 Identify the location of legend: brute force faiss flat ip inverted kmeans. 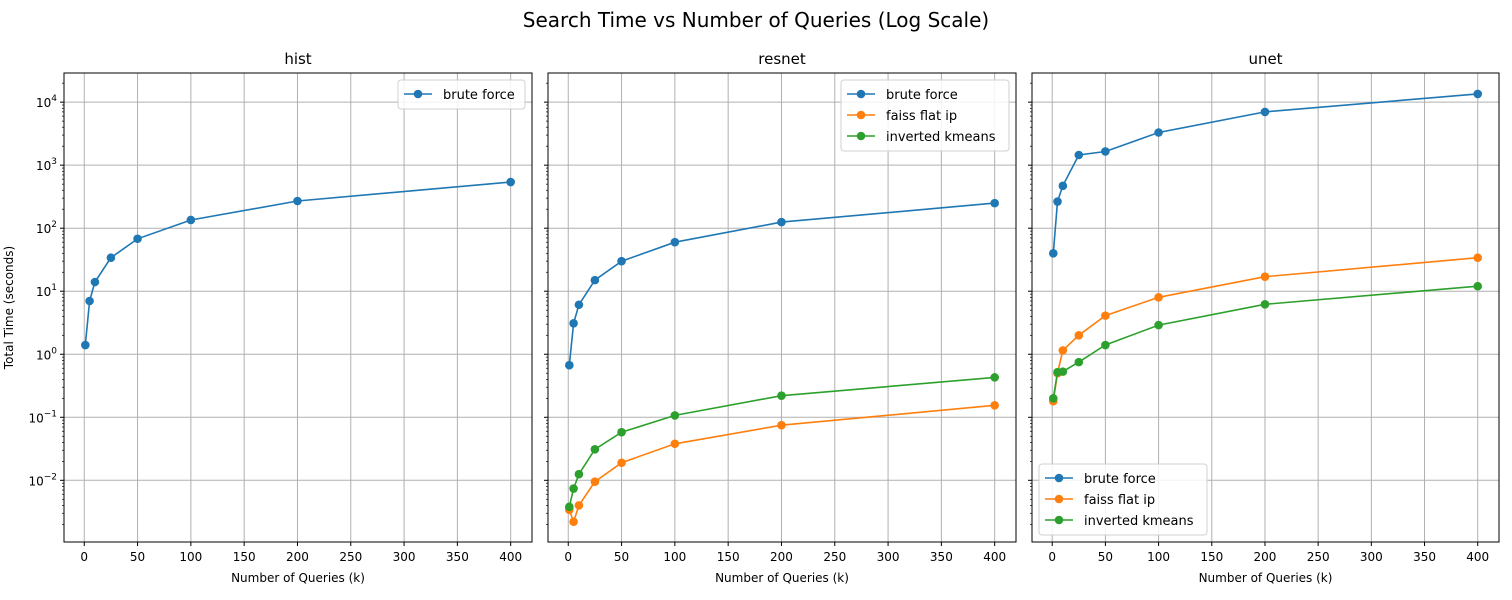
(925, 115).